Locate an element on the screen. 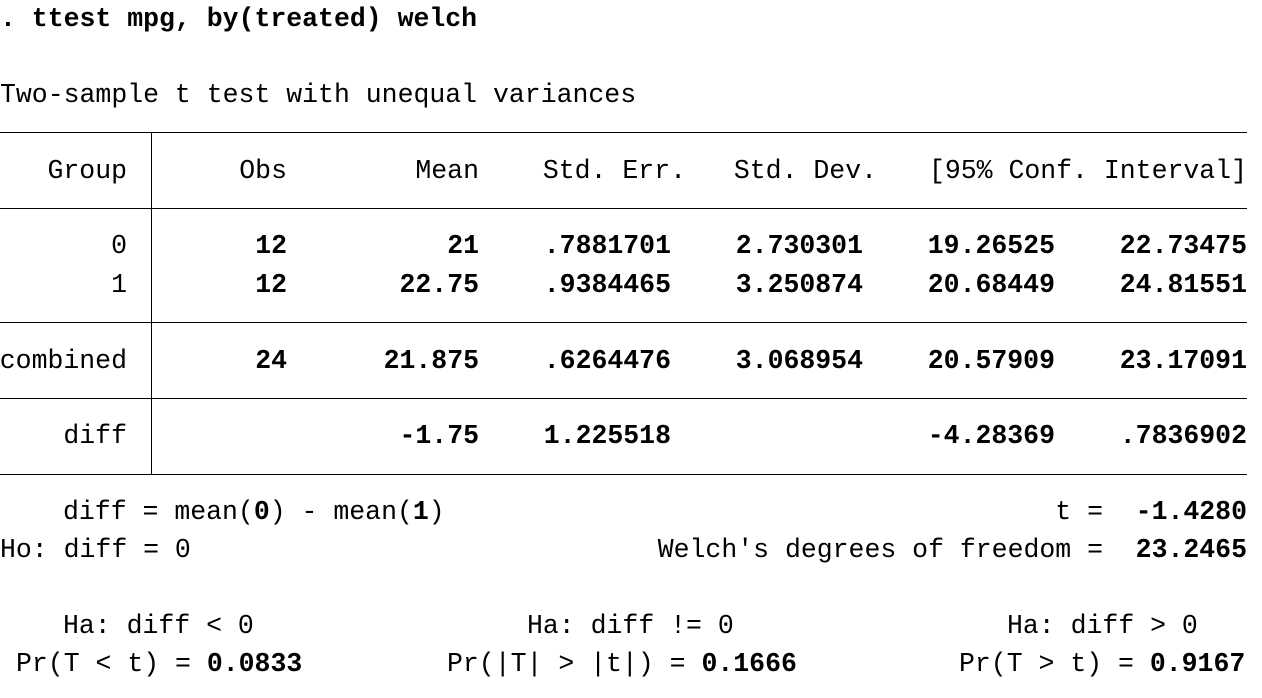 Image resolution: width=1262 pixels, height=698 pixels. header-cell: [95% Conf. Interval] is located at coordinates (1087, 171).